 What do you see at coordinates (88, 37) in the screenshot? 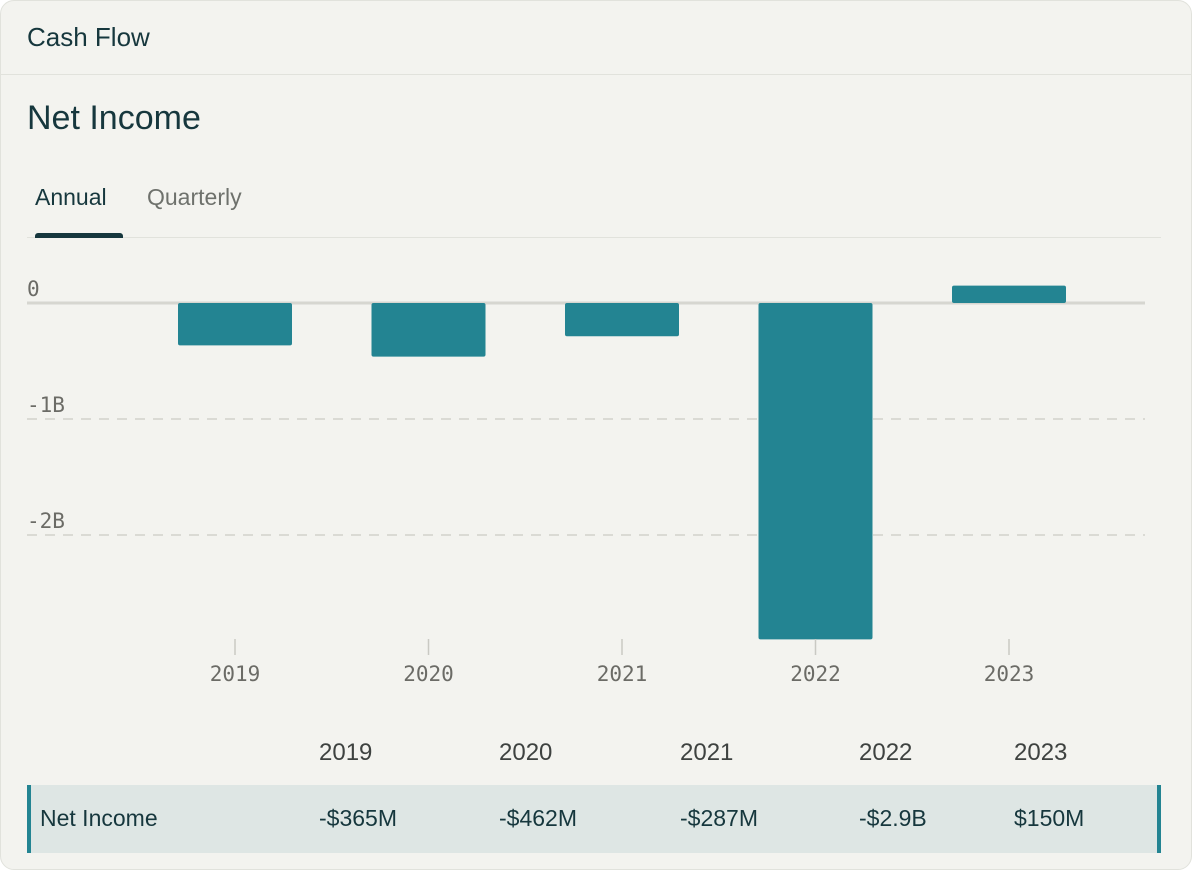
I see `card-title: Cash Flow` at bounding box center [88, 37].